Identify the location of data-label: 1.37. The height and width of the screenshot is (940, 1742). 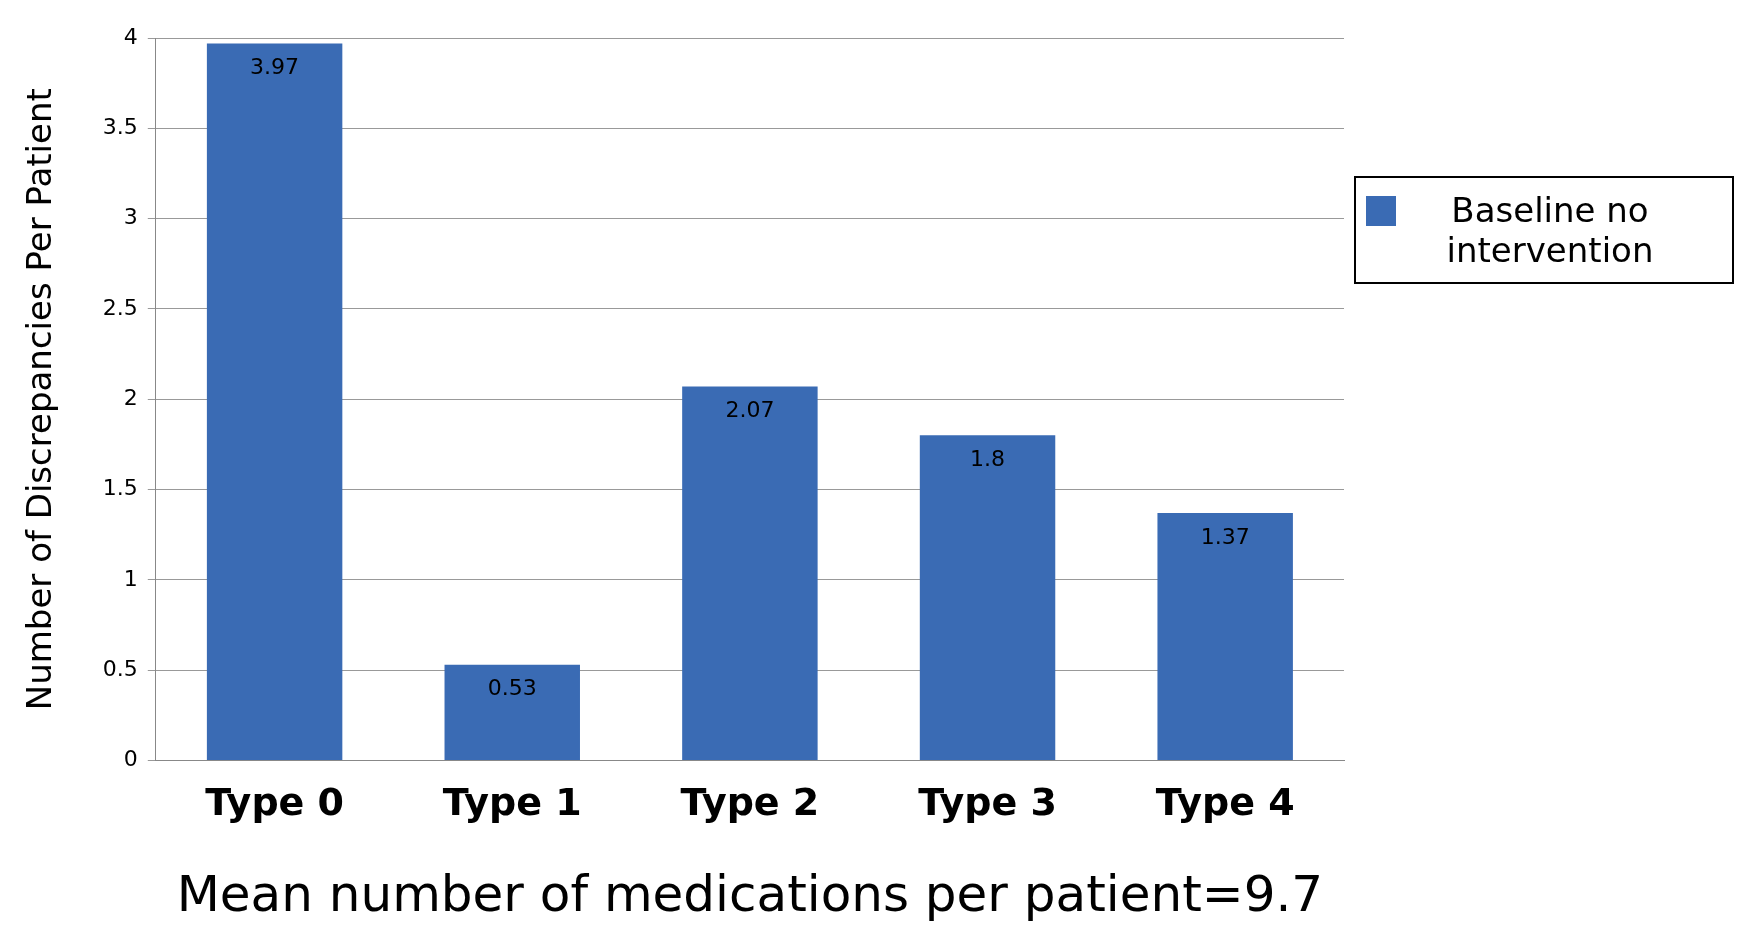
(1225, 536).